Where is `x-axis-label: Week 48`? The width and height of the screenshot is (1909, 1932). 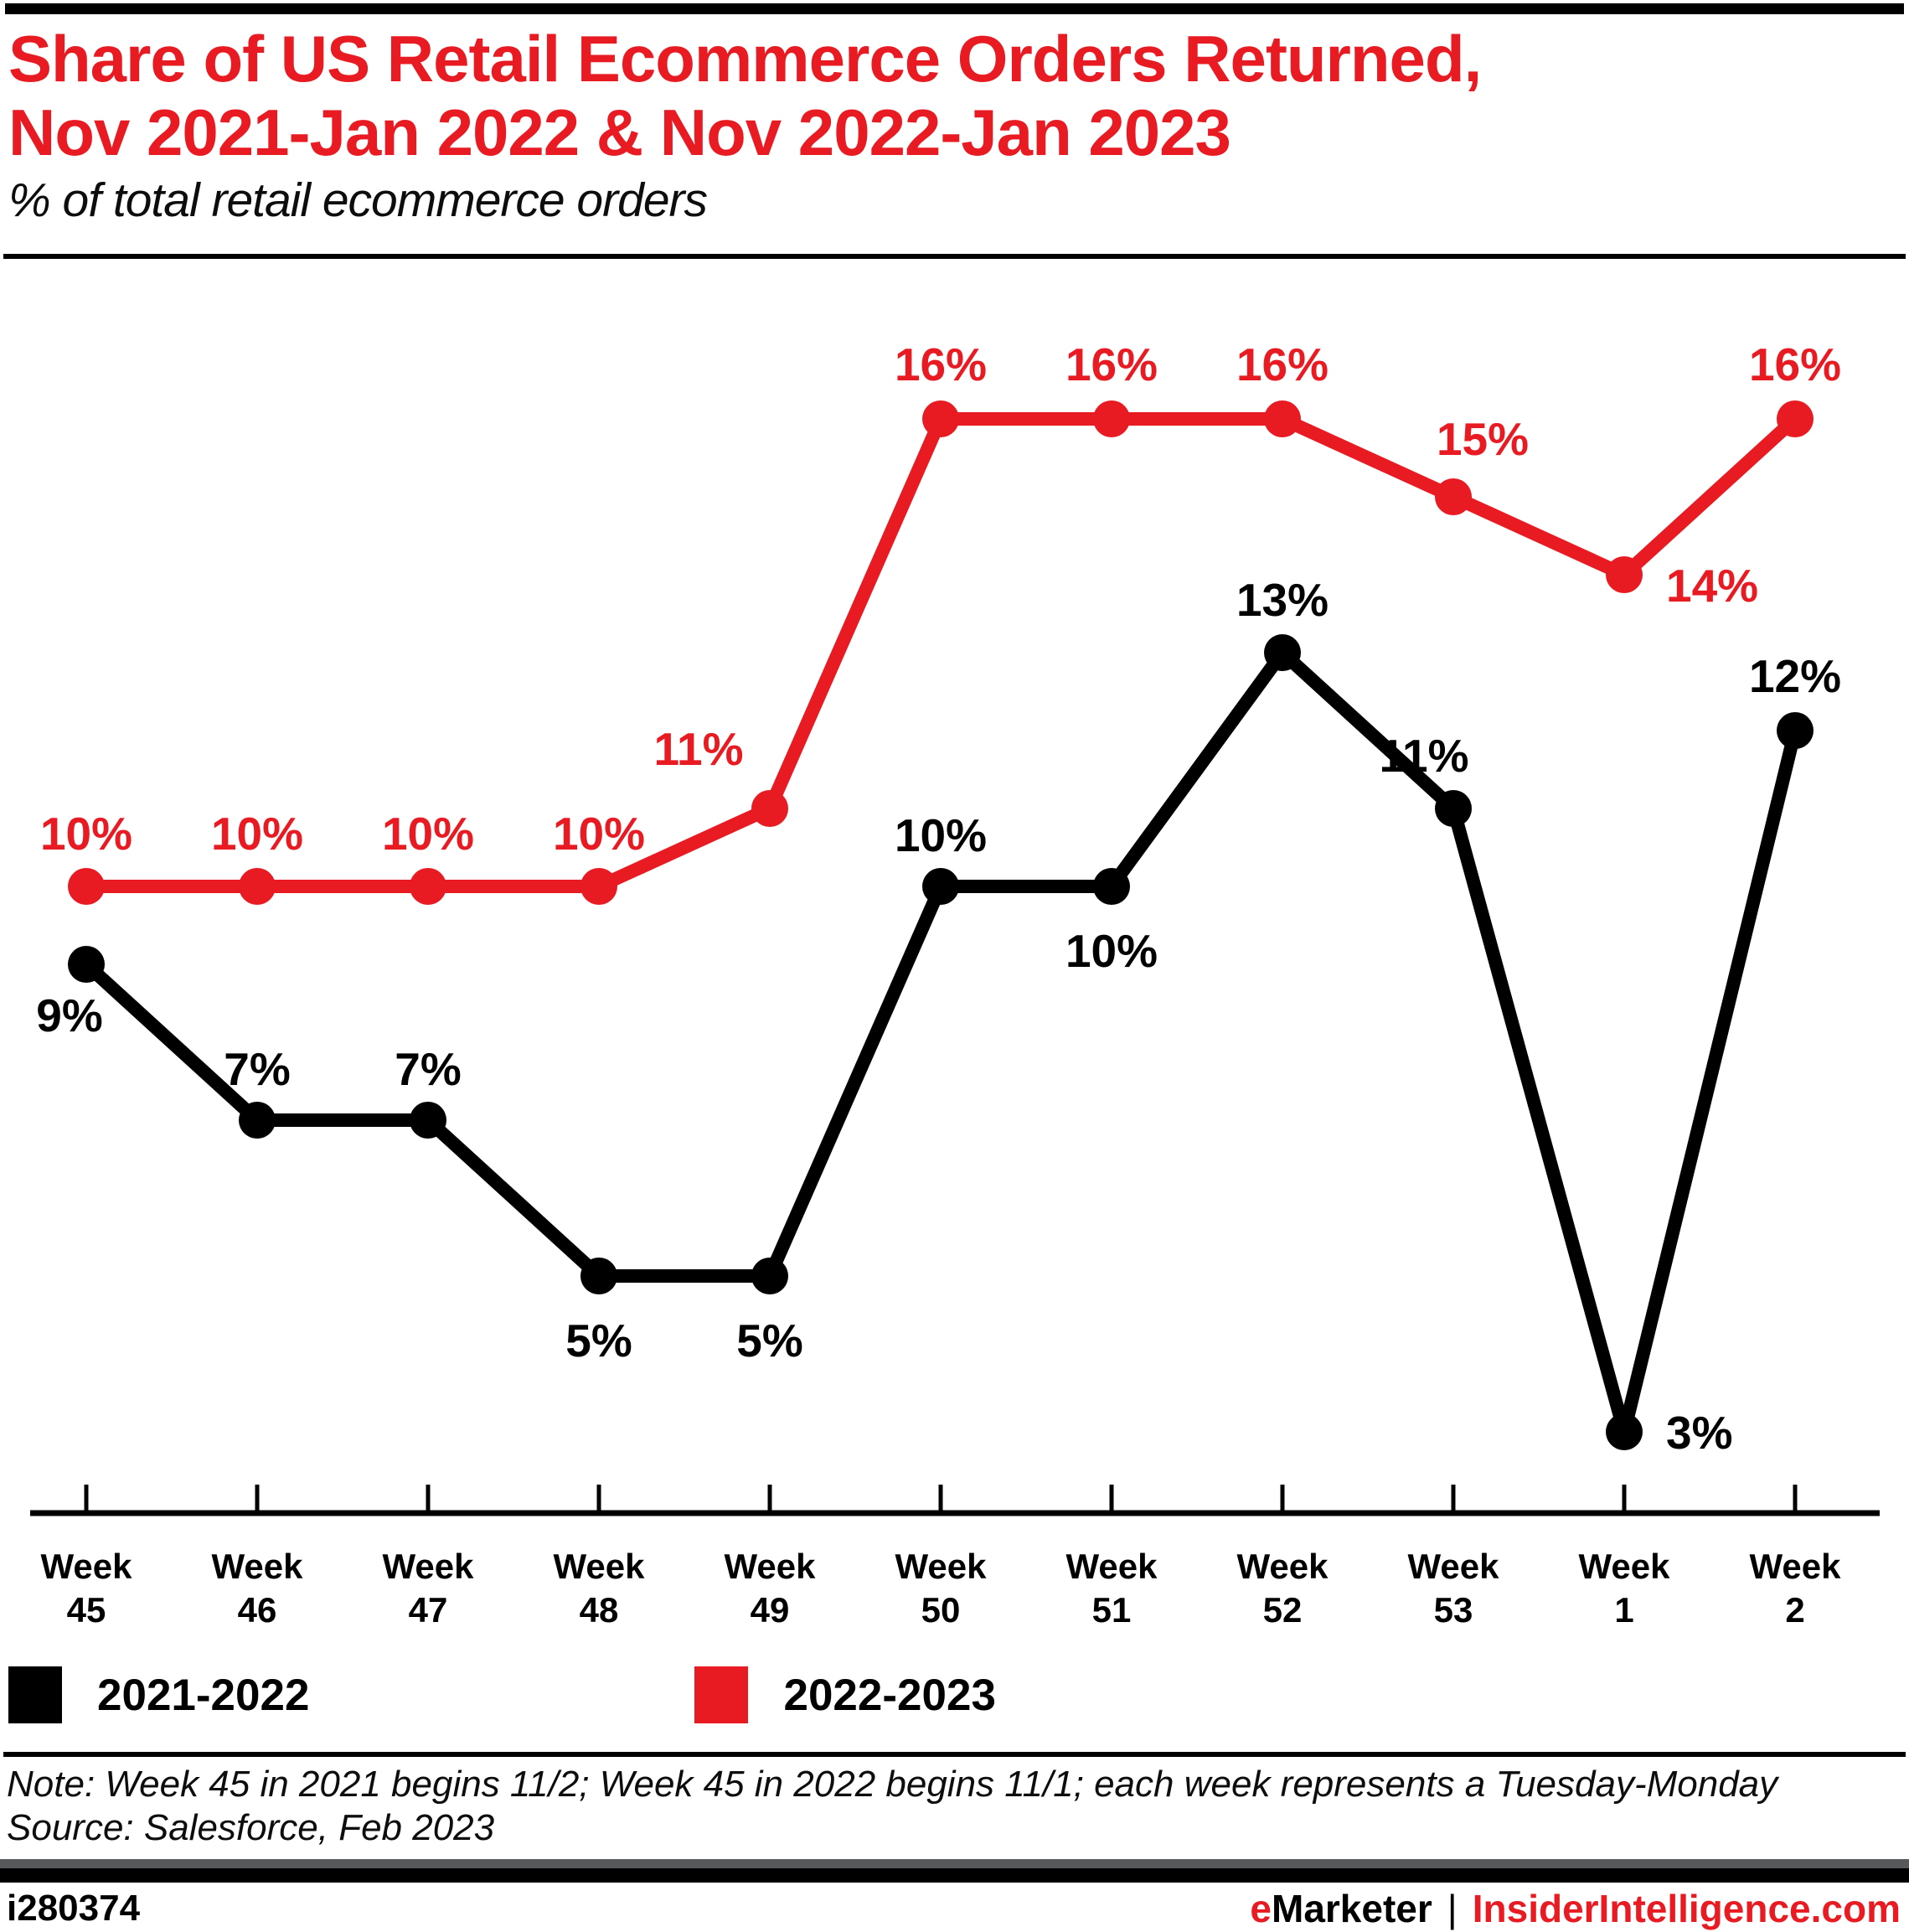
x-axis-label: Week 48 is located at coordinates (600, 1588).